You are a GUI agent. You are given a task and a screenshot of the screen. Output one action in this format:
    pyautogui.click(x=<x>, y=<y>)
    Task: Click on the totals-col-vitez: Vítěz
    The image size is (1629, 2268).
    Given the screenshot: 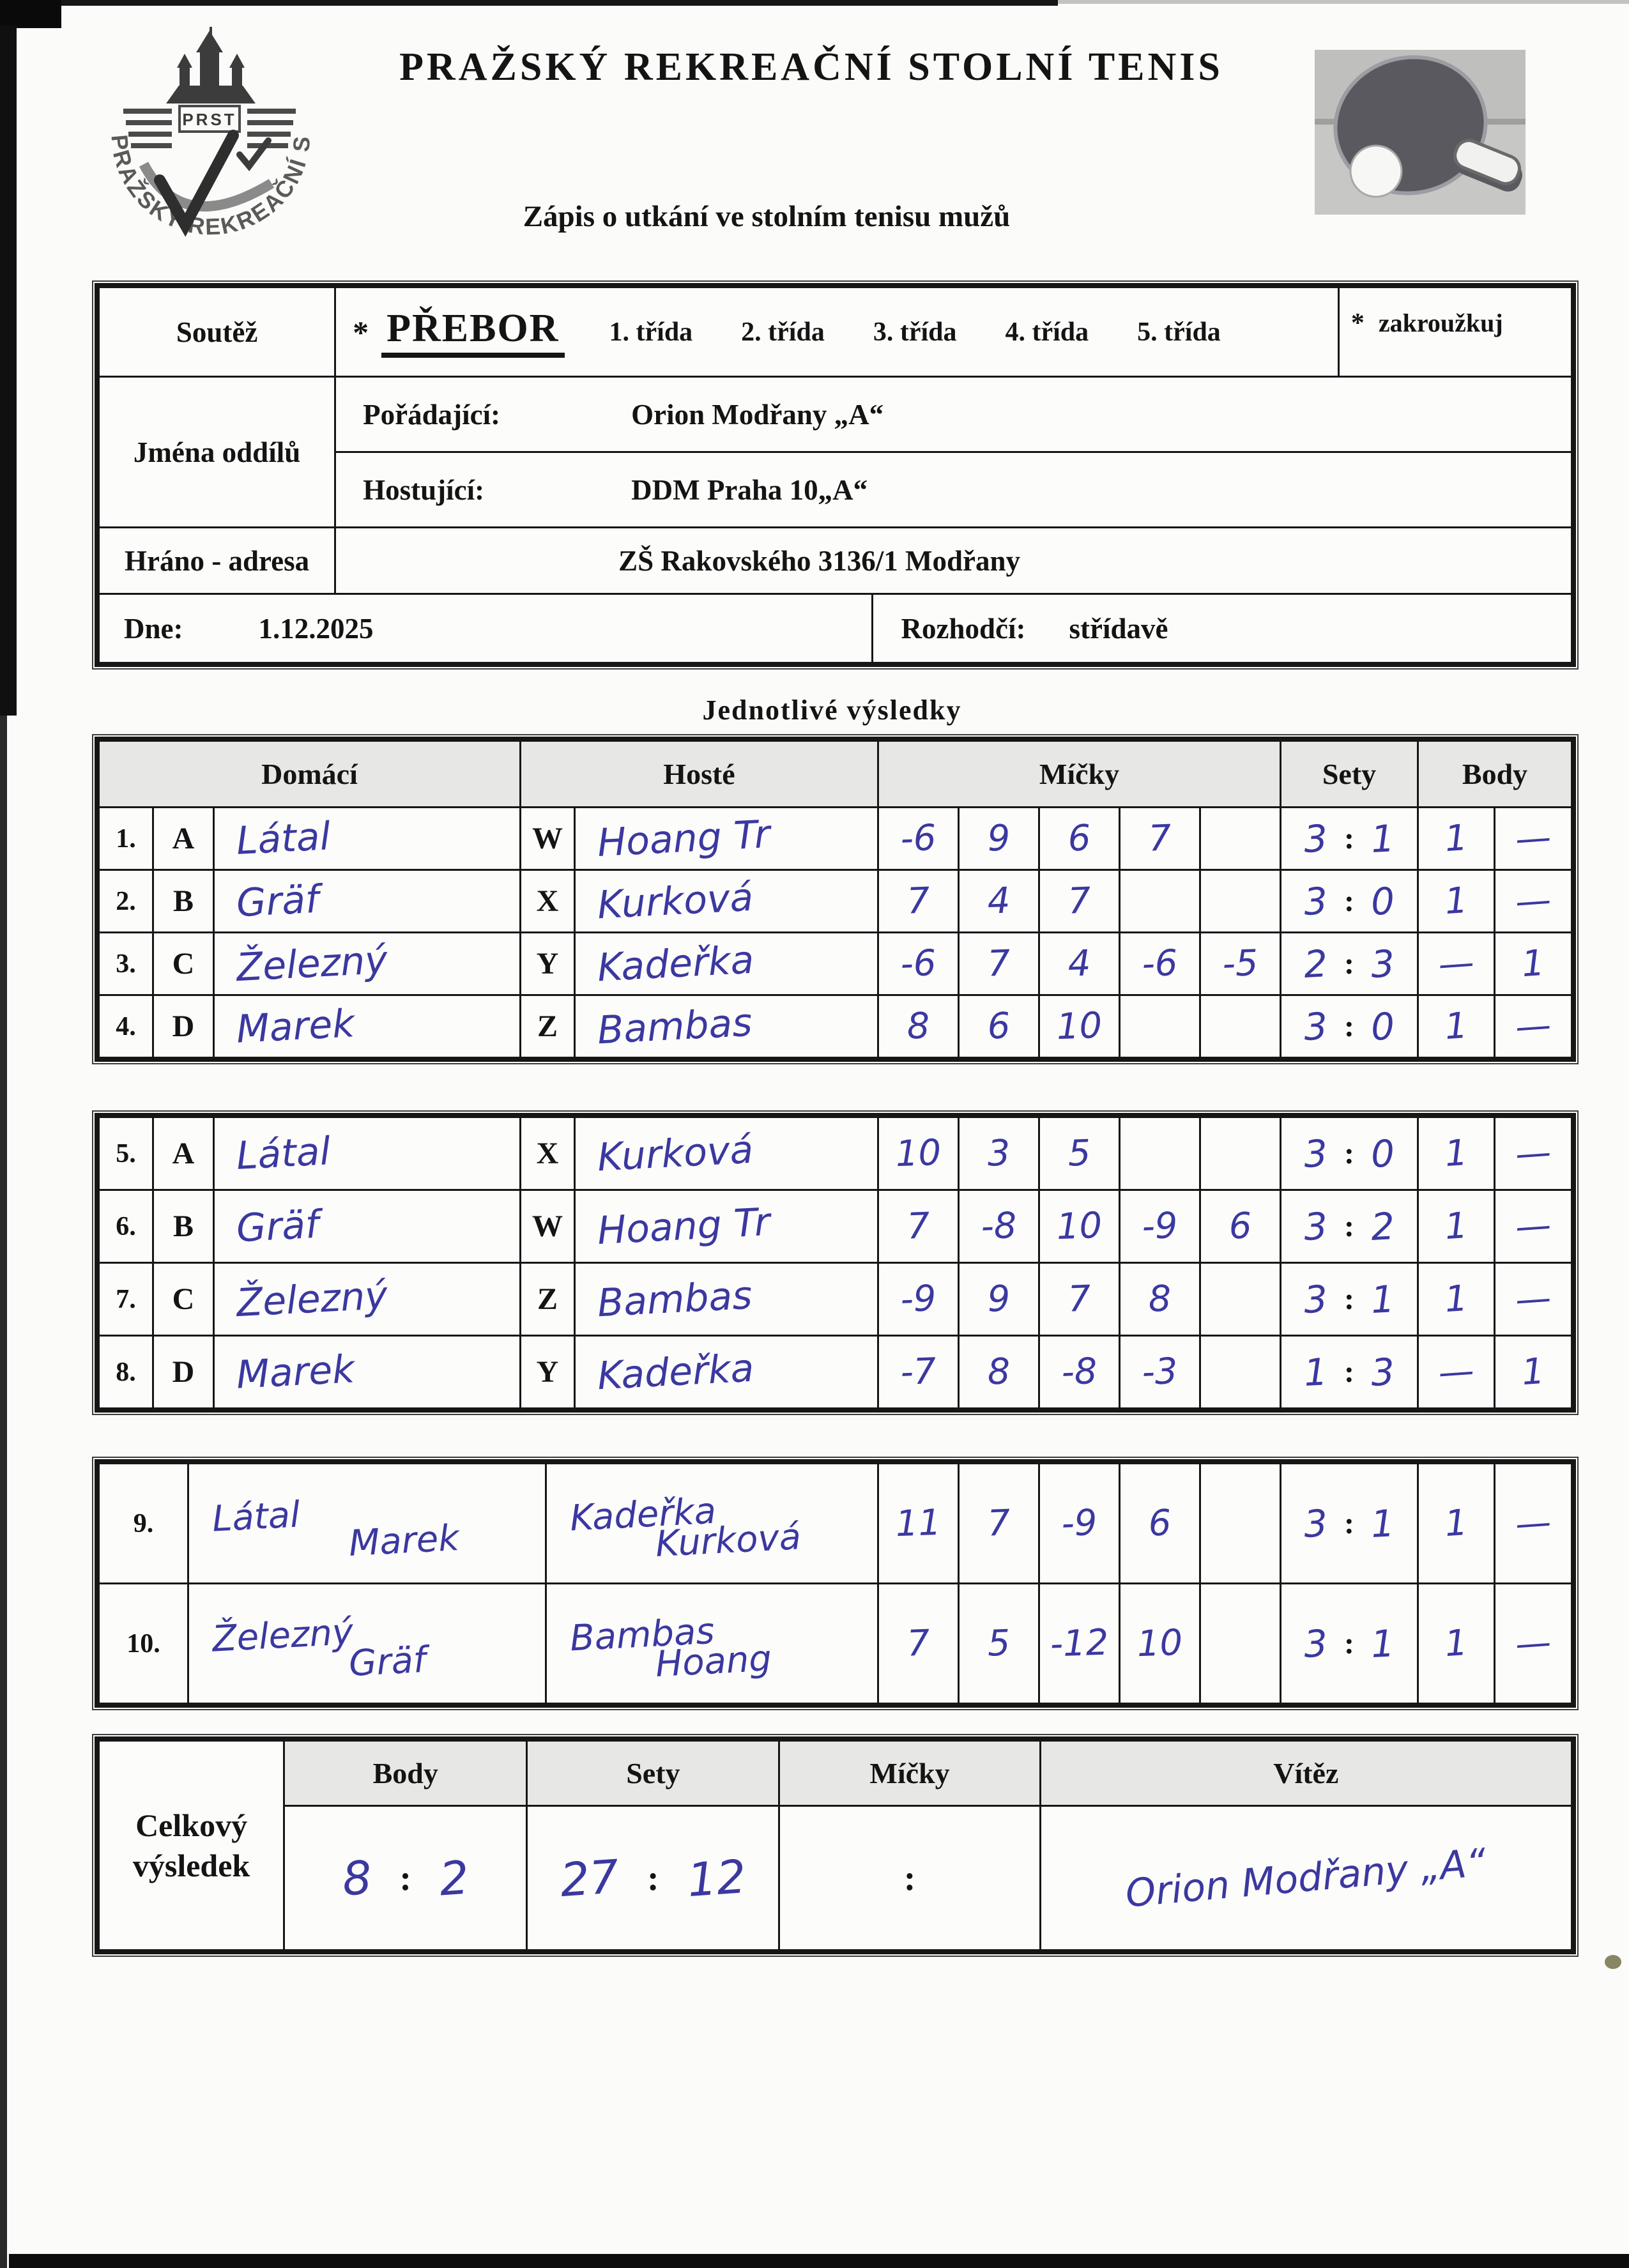 What is the action you would take?
    pyautogui.click(x=1306, y=1773)
    